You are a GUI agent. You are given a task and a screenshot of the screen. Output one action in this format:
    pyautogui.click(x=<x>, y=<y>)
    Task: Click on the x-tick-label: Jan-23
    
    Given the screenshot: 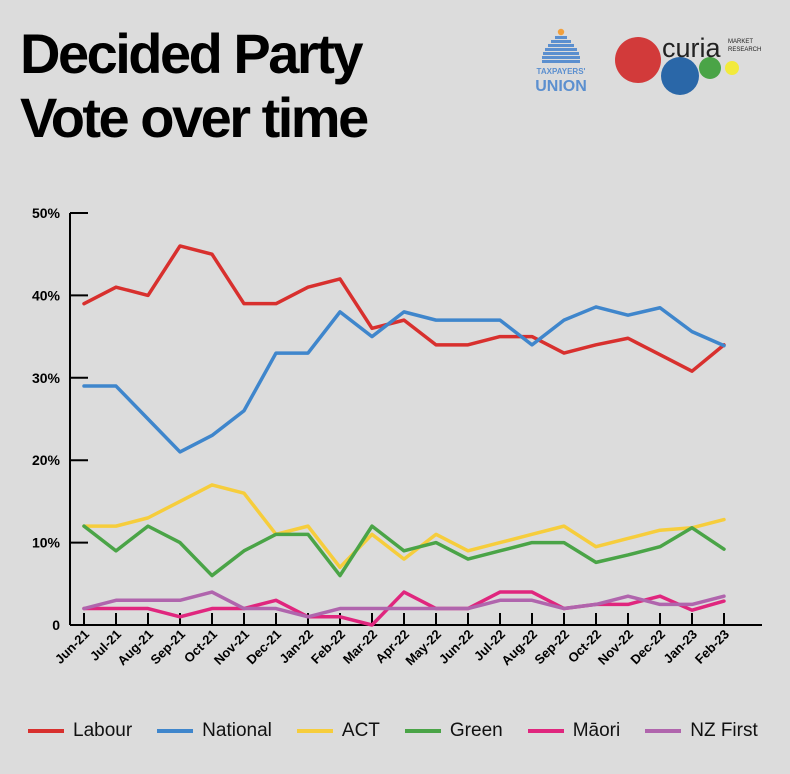 What is the action you would take?
    pyautogui.click(x=680, y=647)
    